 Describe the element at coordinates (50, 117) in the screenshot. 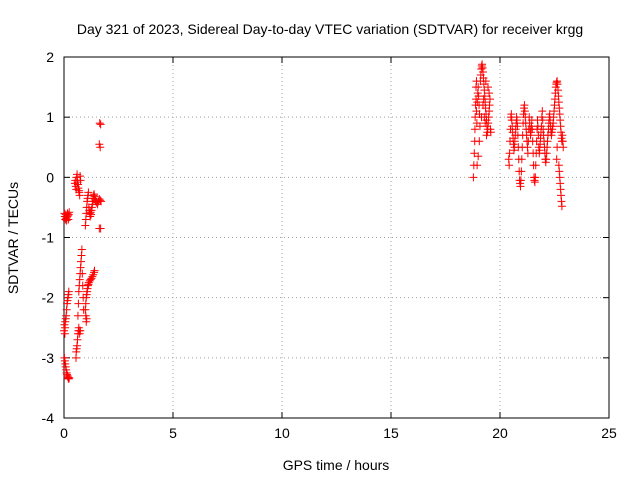

I see `y-tick-label: 1` at that location.